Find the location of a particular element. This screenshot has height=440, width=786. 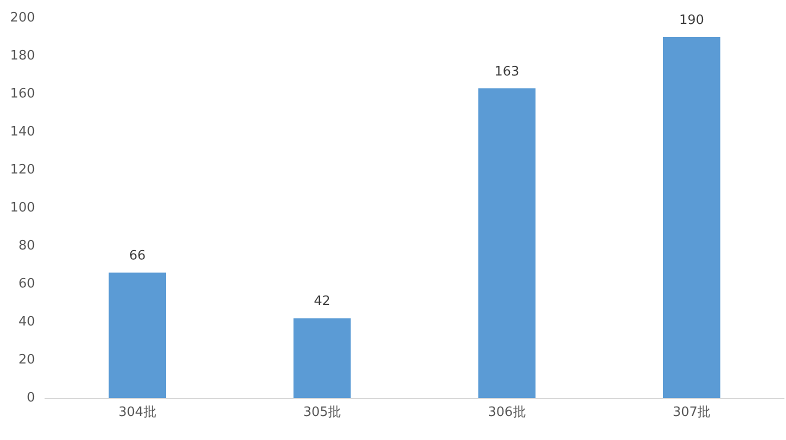

y-tick-label: 120 is located at coordinates (22, 170).